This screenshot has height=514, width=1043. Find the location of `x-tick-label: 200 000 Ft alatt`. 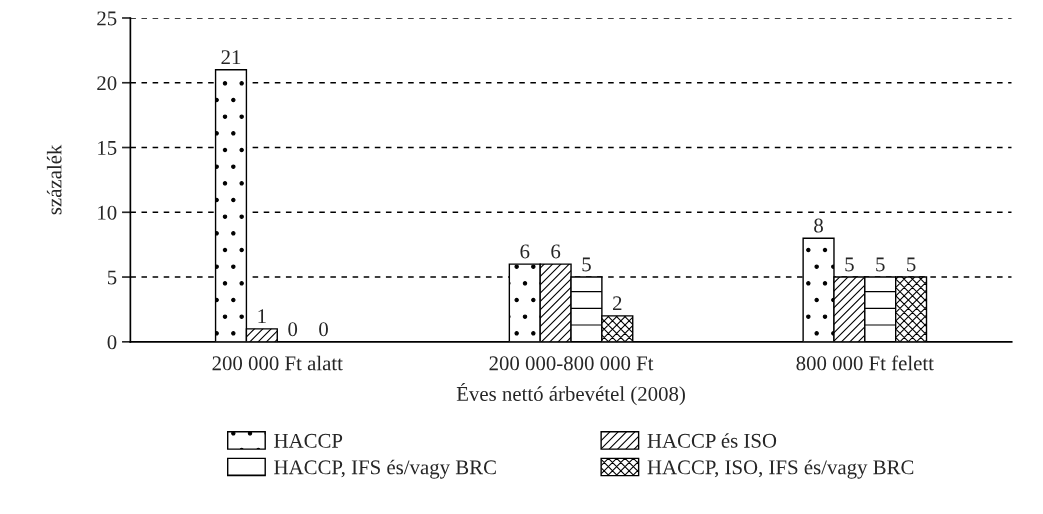

x-tick-label: 200 000 Ft alatt is located at coordinates (277, 363).